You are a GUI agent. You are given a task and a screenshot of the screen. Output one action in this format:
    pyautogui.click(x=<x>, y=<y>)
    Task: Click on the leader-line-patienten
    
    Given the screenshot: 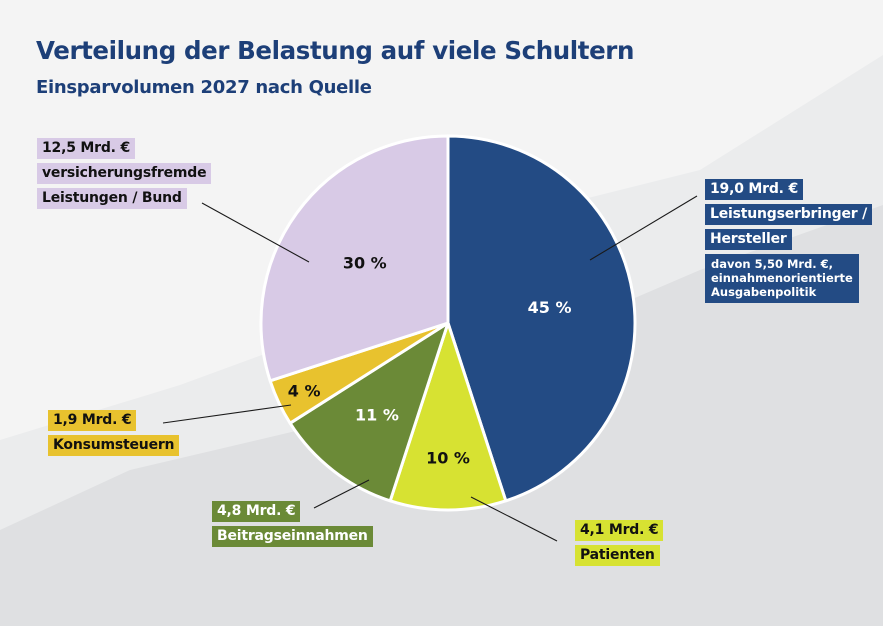 What is the action you would take?
    pyautogui.click(x=514, y=519)
    